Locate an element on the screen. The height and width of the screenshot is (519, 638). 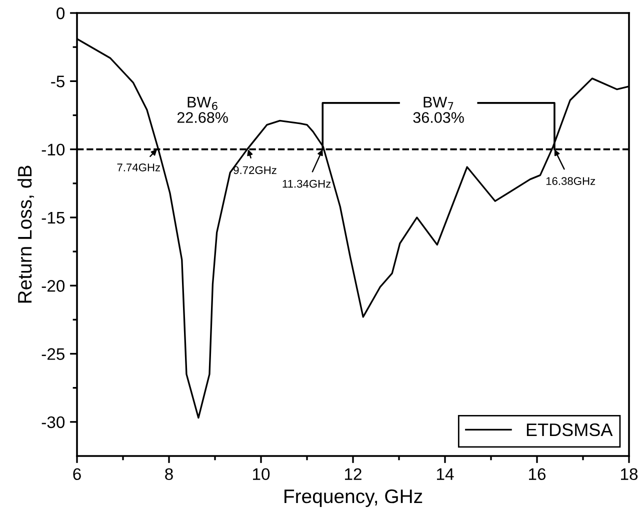
y-tick-label: -30 is located at coordinates (53, 422).